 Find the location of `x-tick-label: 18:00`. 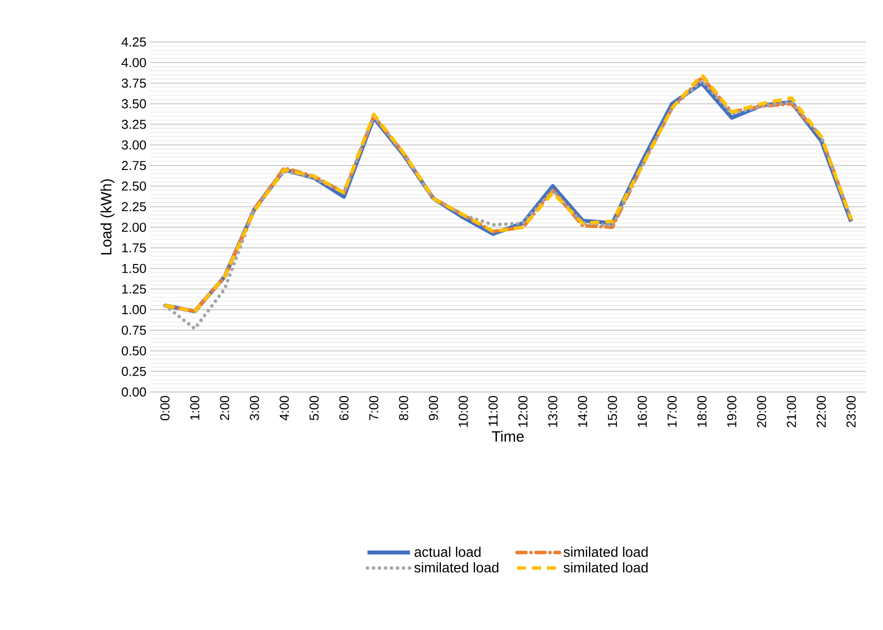

x-tick-label: 18:00 is located at coordinates (702, 411).